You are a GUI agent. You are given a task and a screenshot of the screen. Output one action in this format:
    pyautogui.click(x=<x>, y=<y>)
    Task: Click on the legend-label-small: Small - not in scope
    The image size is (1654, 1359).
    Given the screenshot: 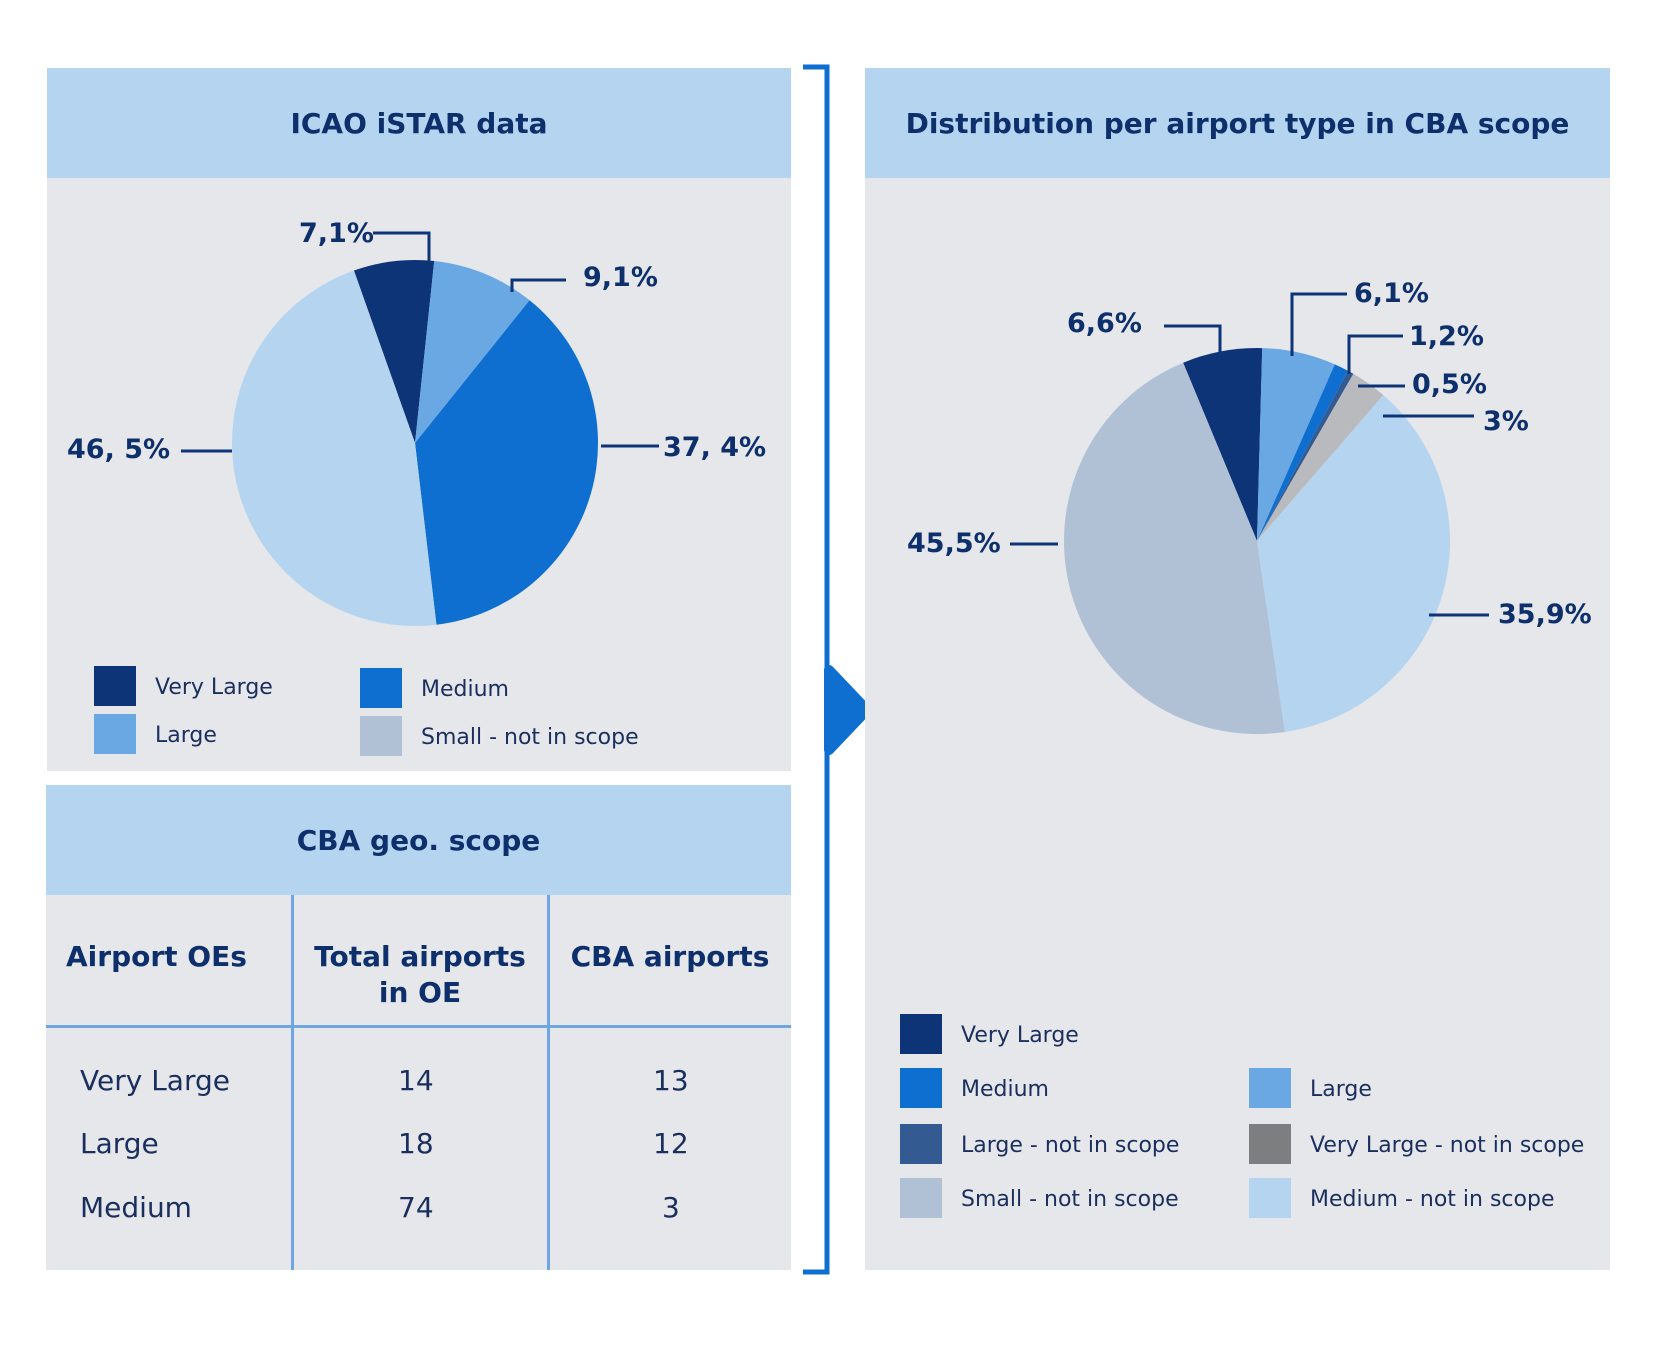 What is the action you would take?
    pyautogui.click(x=530, y=737)
    